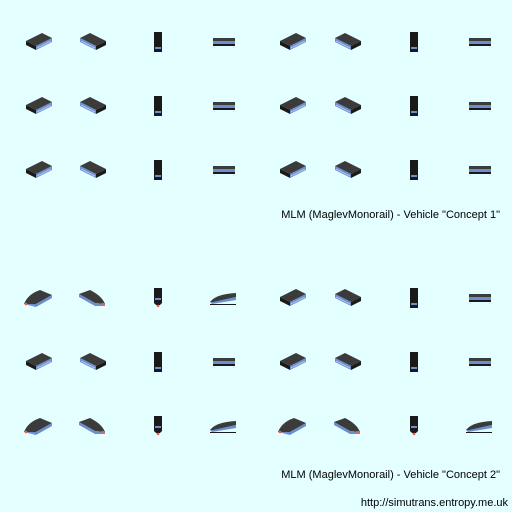  What do you see at coordinates (434, 503) in the screenshot?
I see `footer-url: http://simutrans.entropy.me.uk` at bounding box center [434, 503].